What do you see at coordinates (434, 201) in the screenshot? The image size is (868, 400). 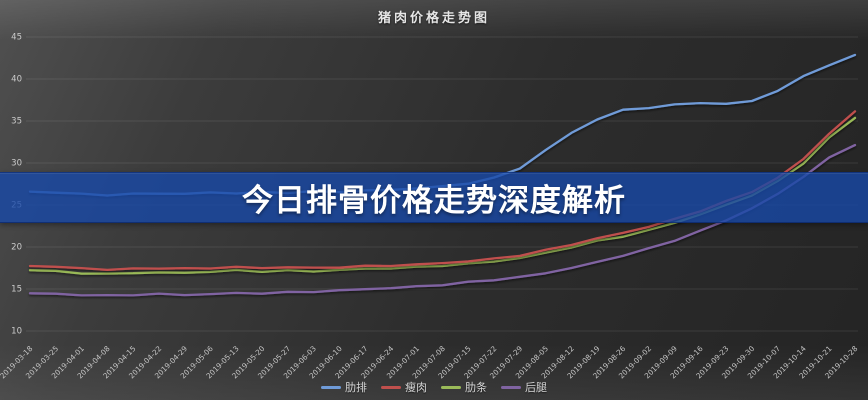 I see `headline-text: 今日排骨价格走势深度解析` at bounding box center [434, 201].